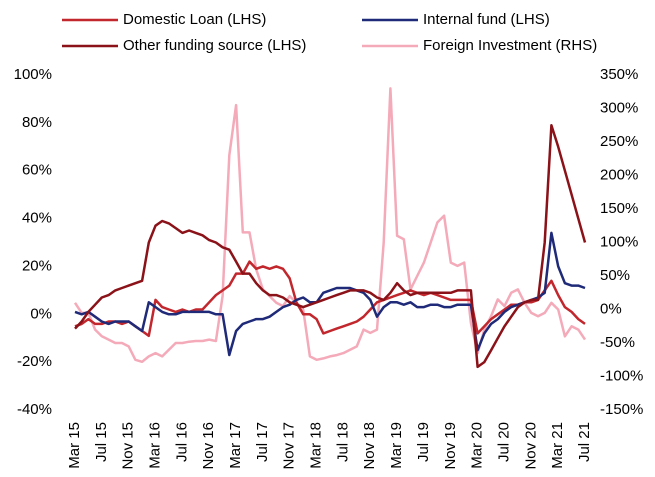  Describe the element at coordinates (619, 174) in the screenshot. I see `y2-tick-label: 200%` at that location.